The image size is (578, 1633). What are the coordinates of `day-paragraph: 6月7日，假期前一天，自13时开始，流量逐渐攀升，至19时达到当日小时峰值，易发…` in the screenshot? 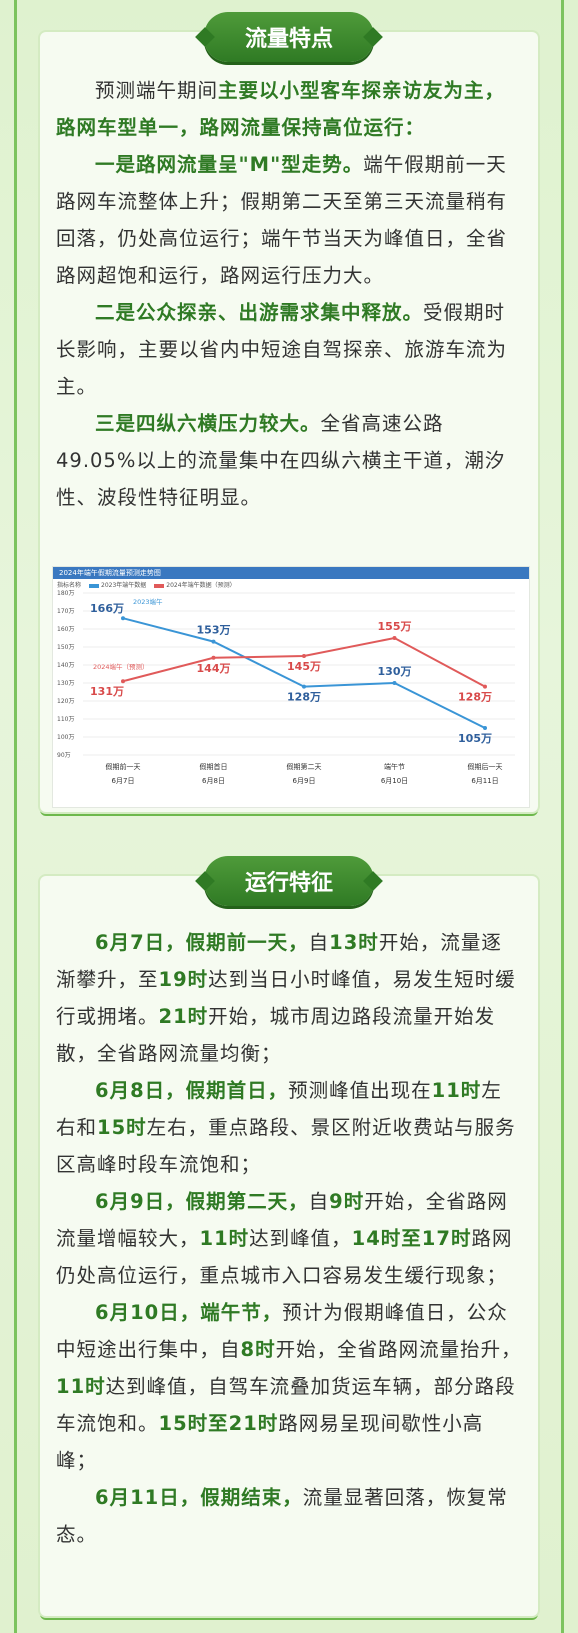 It's located at (289, 998).